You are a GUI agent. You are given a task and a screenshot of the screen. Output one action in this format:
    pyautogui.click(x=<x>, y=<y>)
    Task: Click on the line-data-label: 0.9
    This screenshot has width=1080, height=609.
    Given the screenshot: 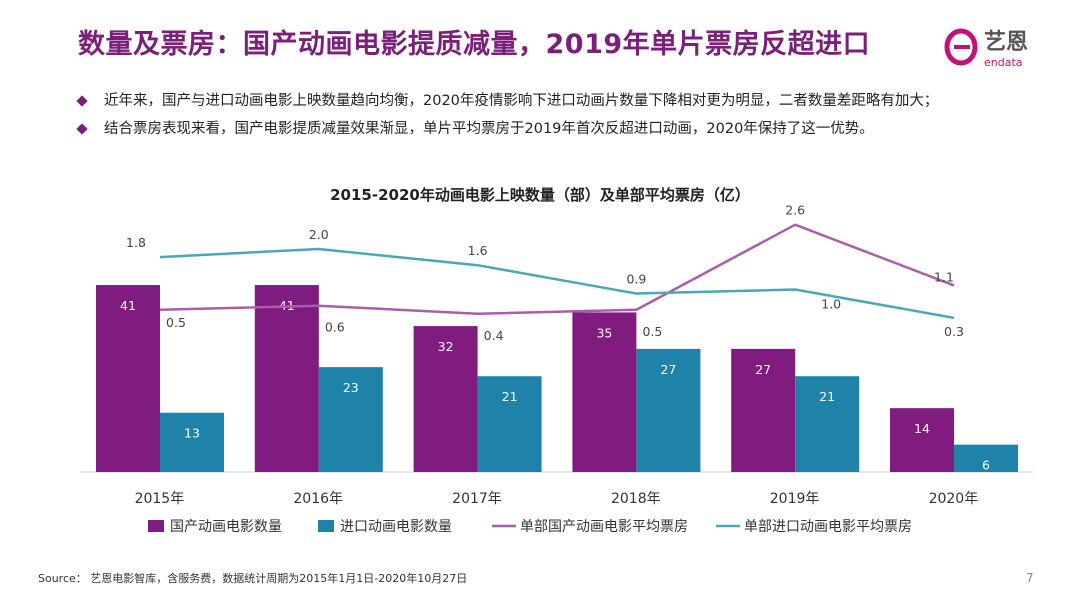 What is the action you would take?
    pyautogui.click(x=636, y=279)
    